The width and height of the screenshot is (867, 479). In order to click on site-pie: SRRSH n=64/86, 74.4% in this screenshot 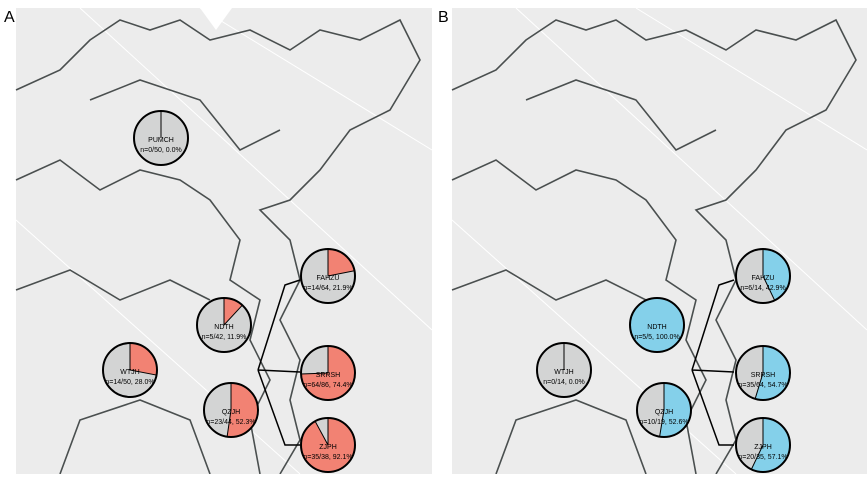, I will do `click(328, 373)`.